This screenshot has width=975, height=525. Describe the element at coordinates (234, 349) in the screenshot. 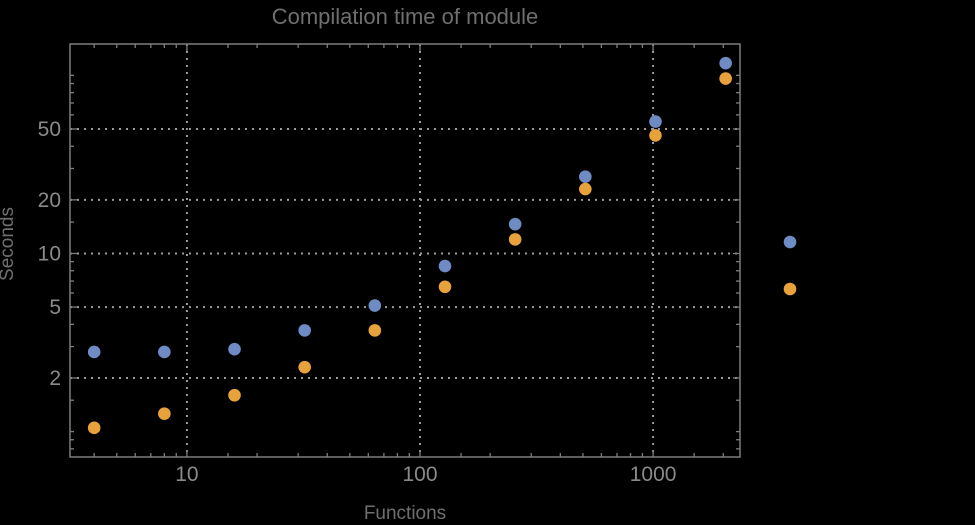

I see `data-point-series-1-blue-x16` at that location.